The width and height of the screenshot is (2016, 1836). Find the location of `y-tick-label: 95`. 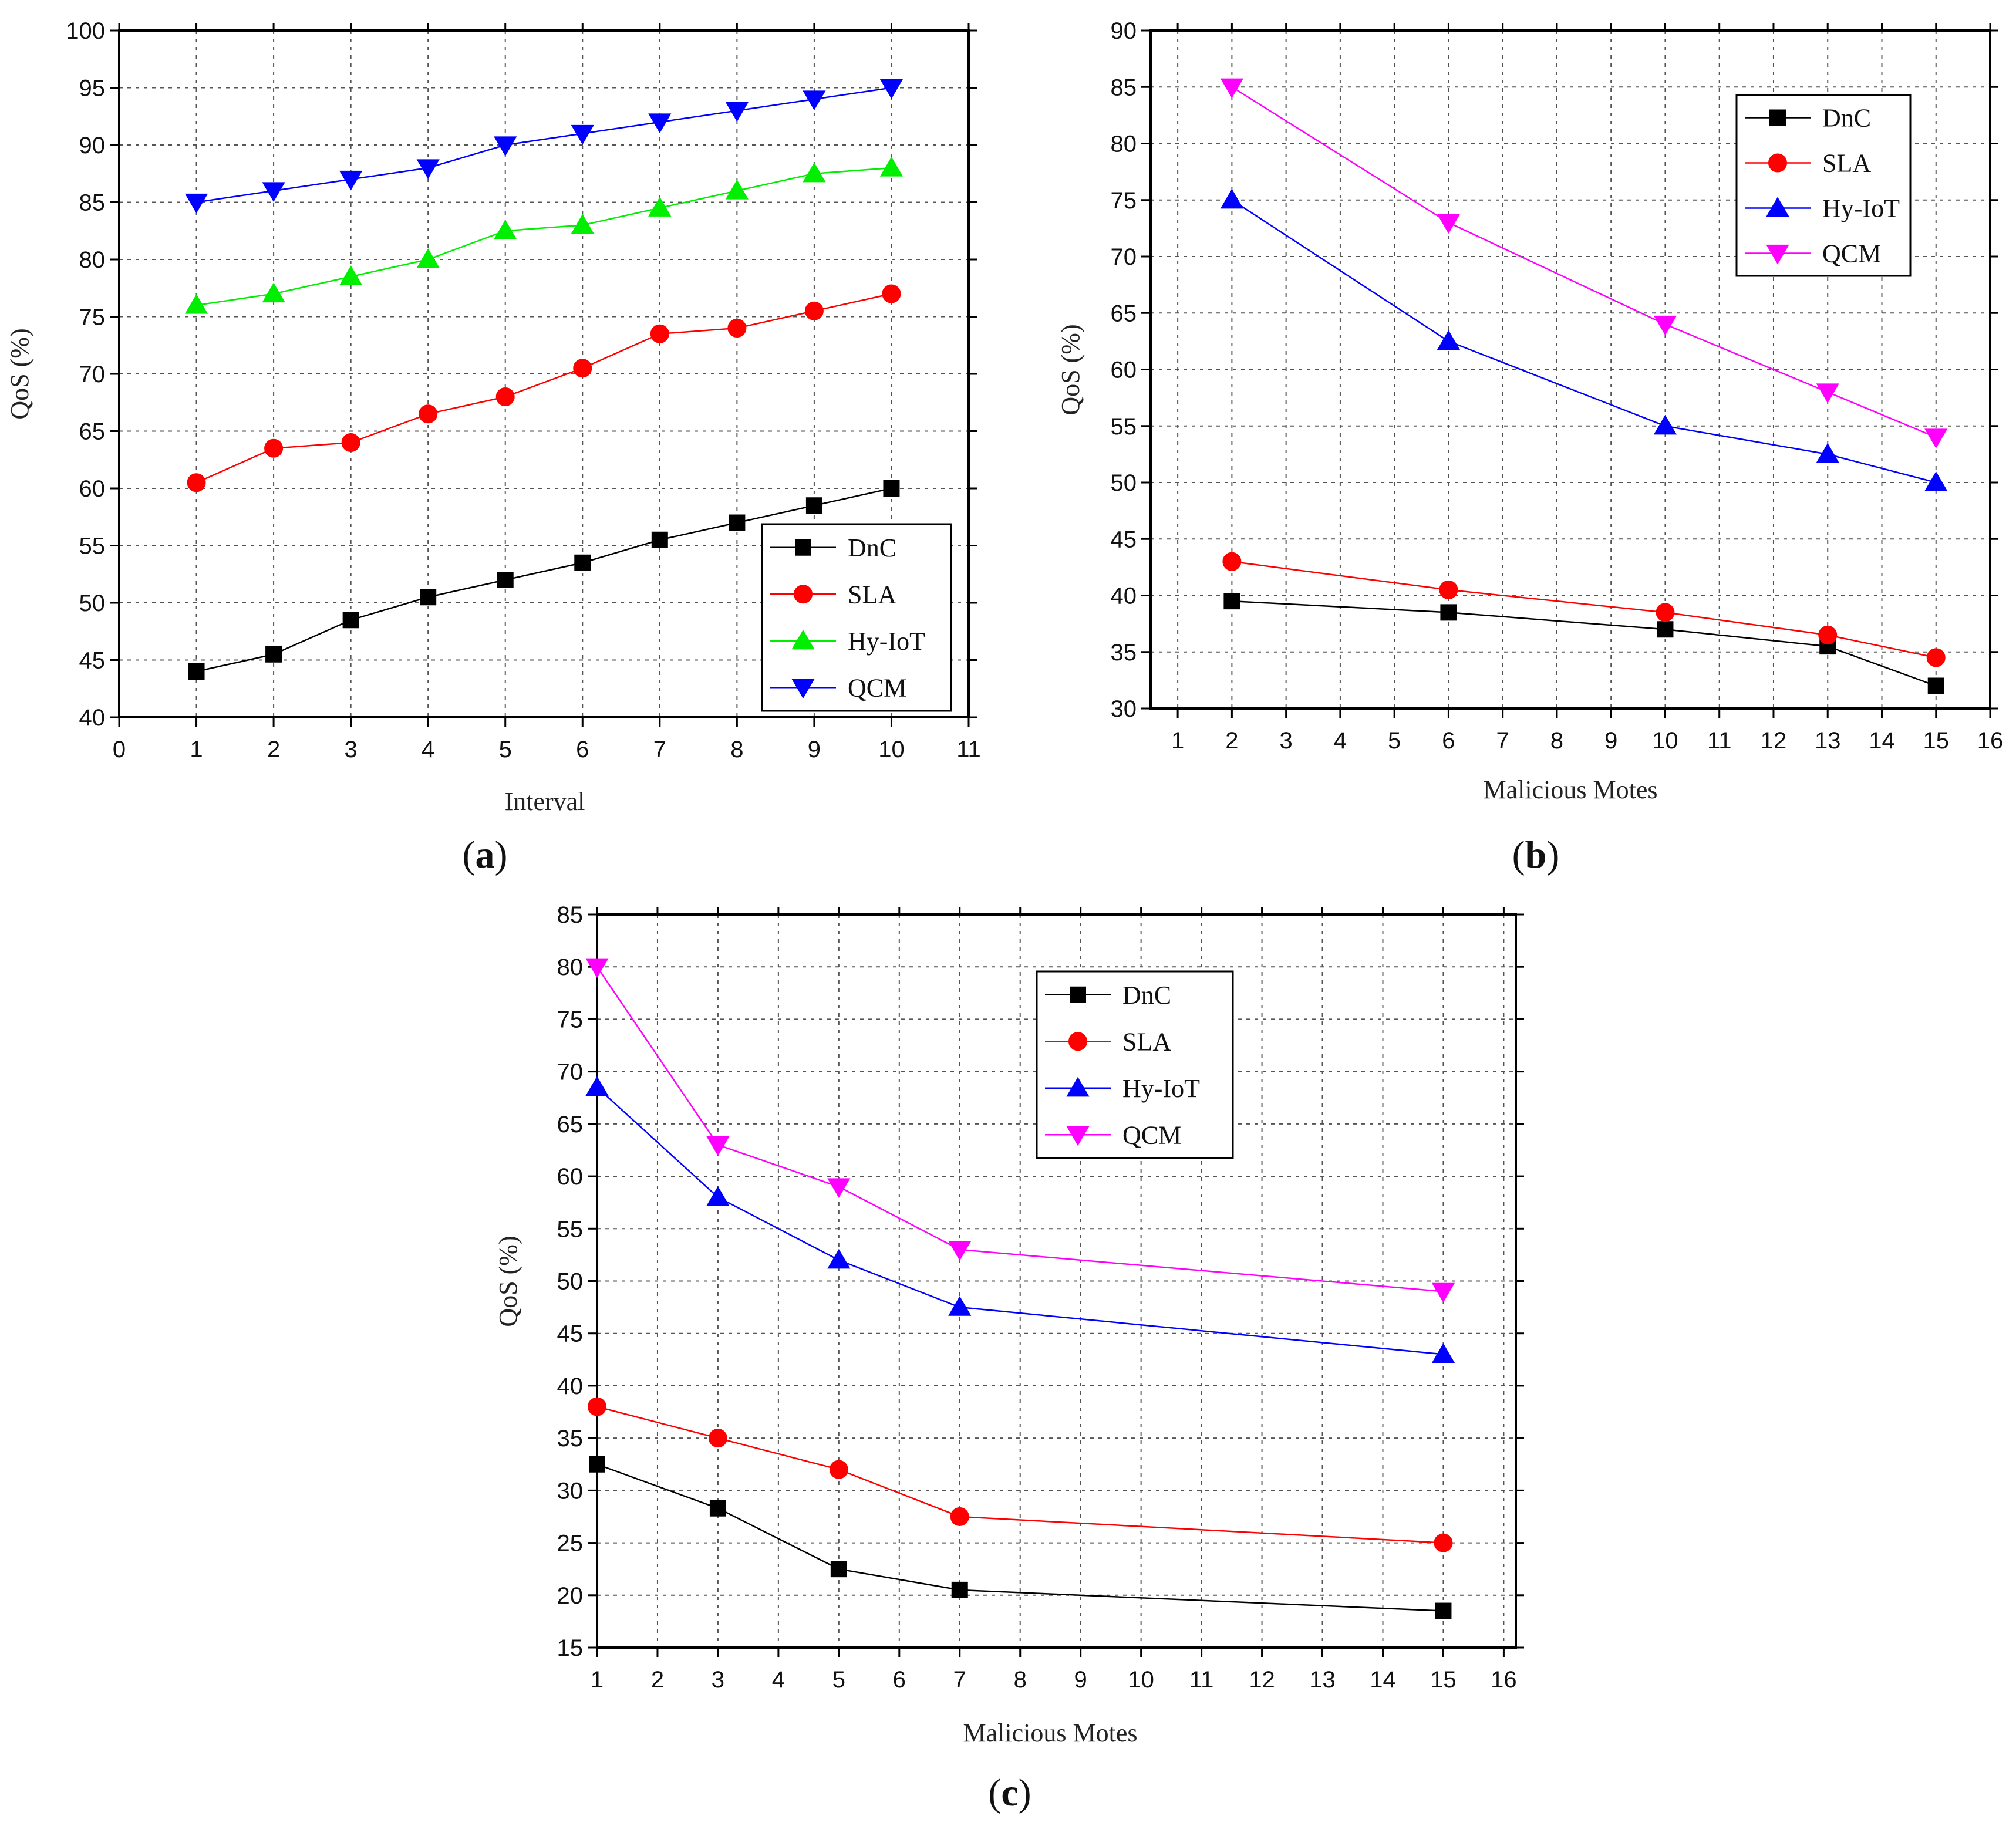

y-tick-label: 95 is located at coordinates (93, 89).